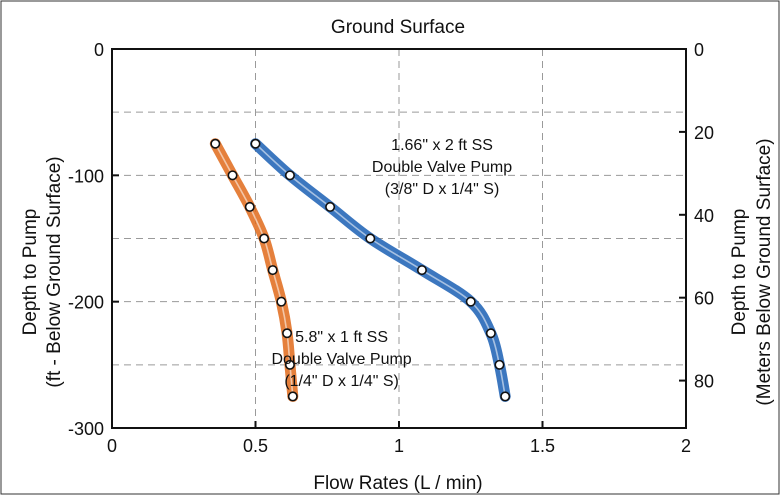 The width and height of the screenshot is (780, 500). Describe the element at coordinates (704, 216) in the screenshot. I see `y-right-tick-label: 40` at that location.